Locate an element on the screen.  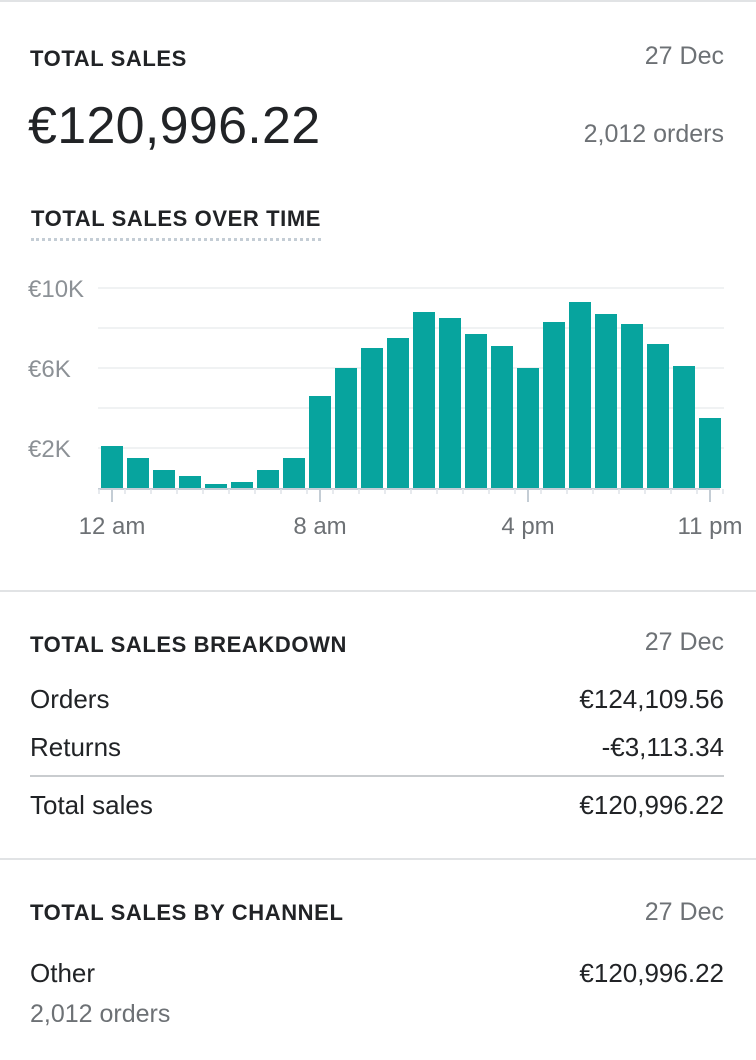
orders-count: 2,012 orders is located at coordinates (653, 134).